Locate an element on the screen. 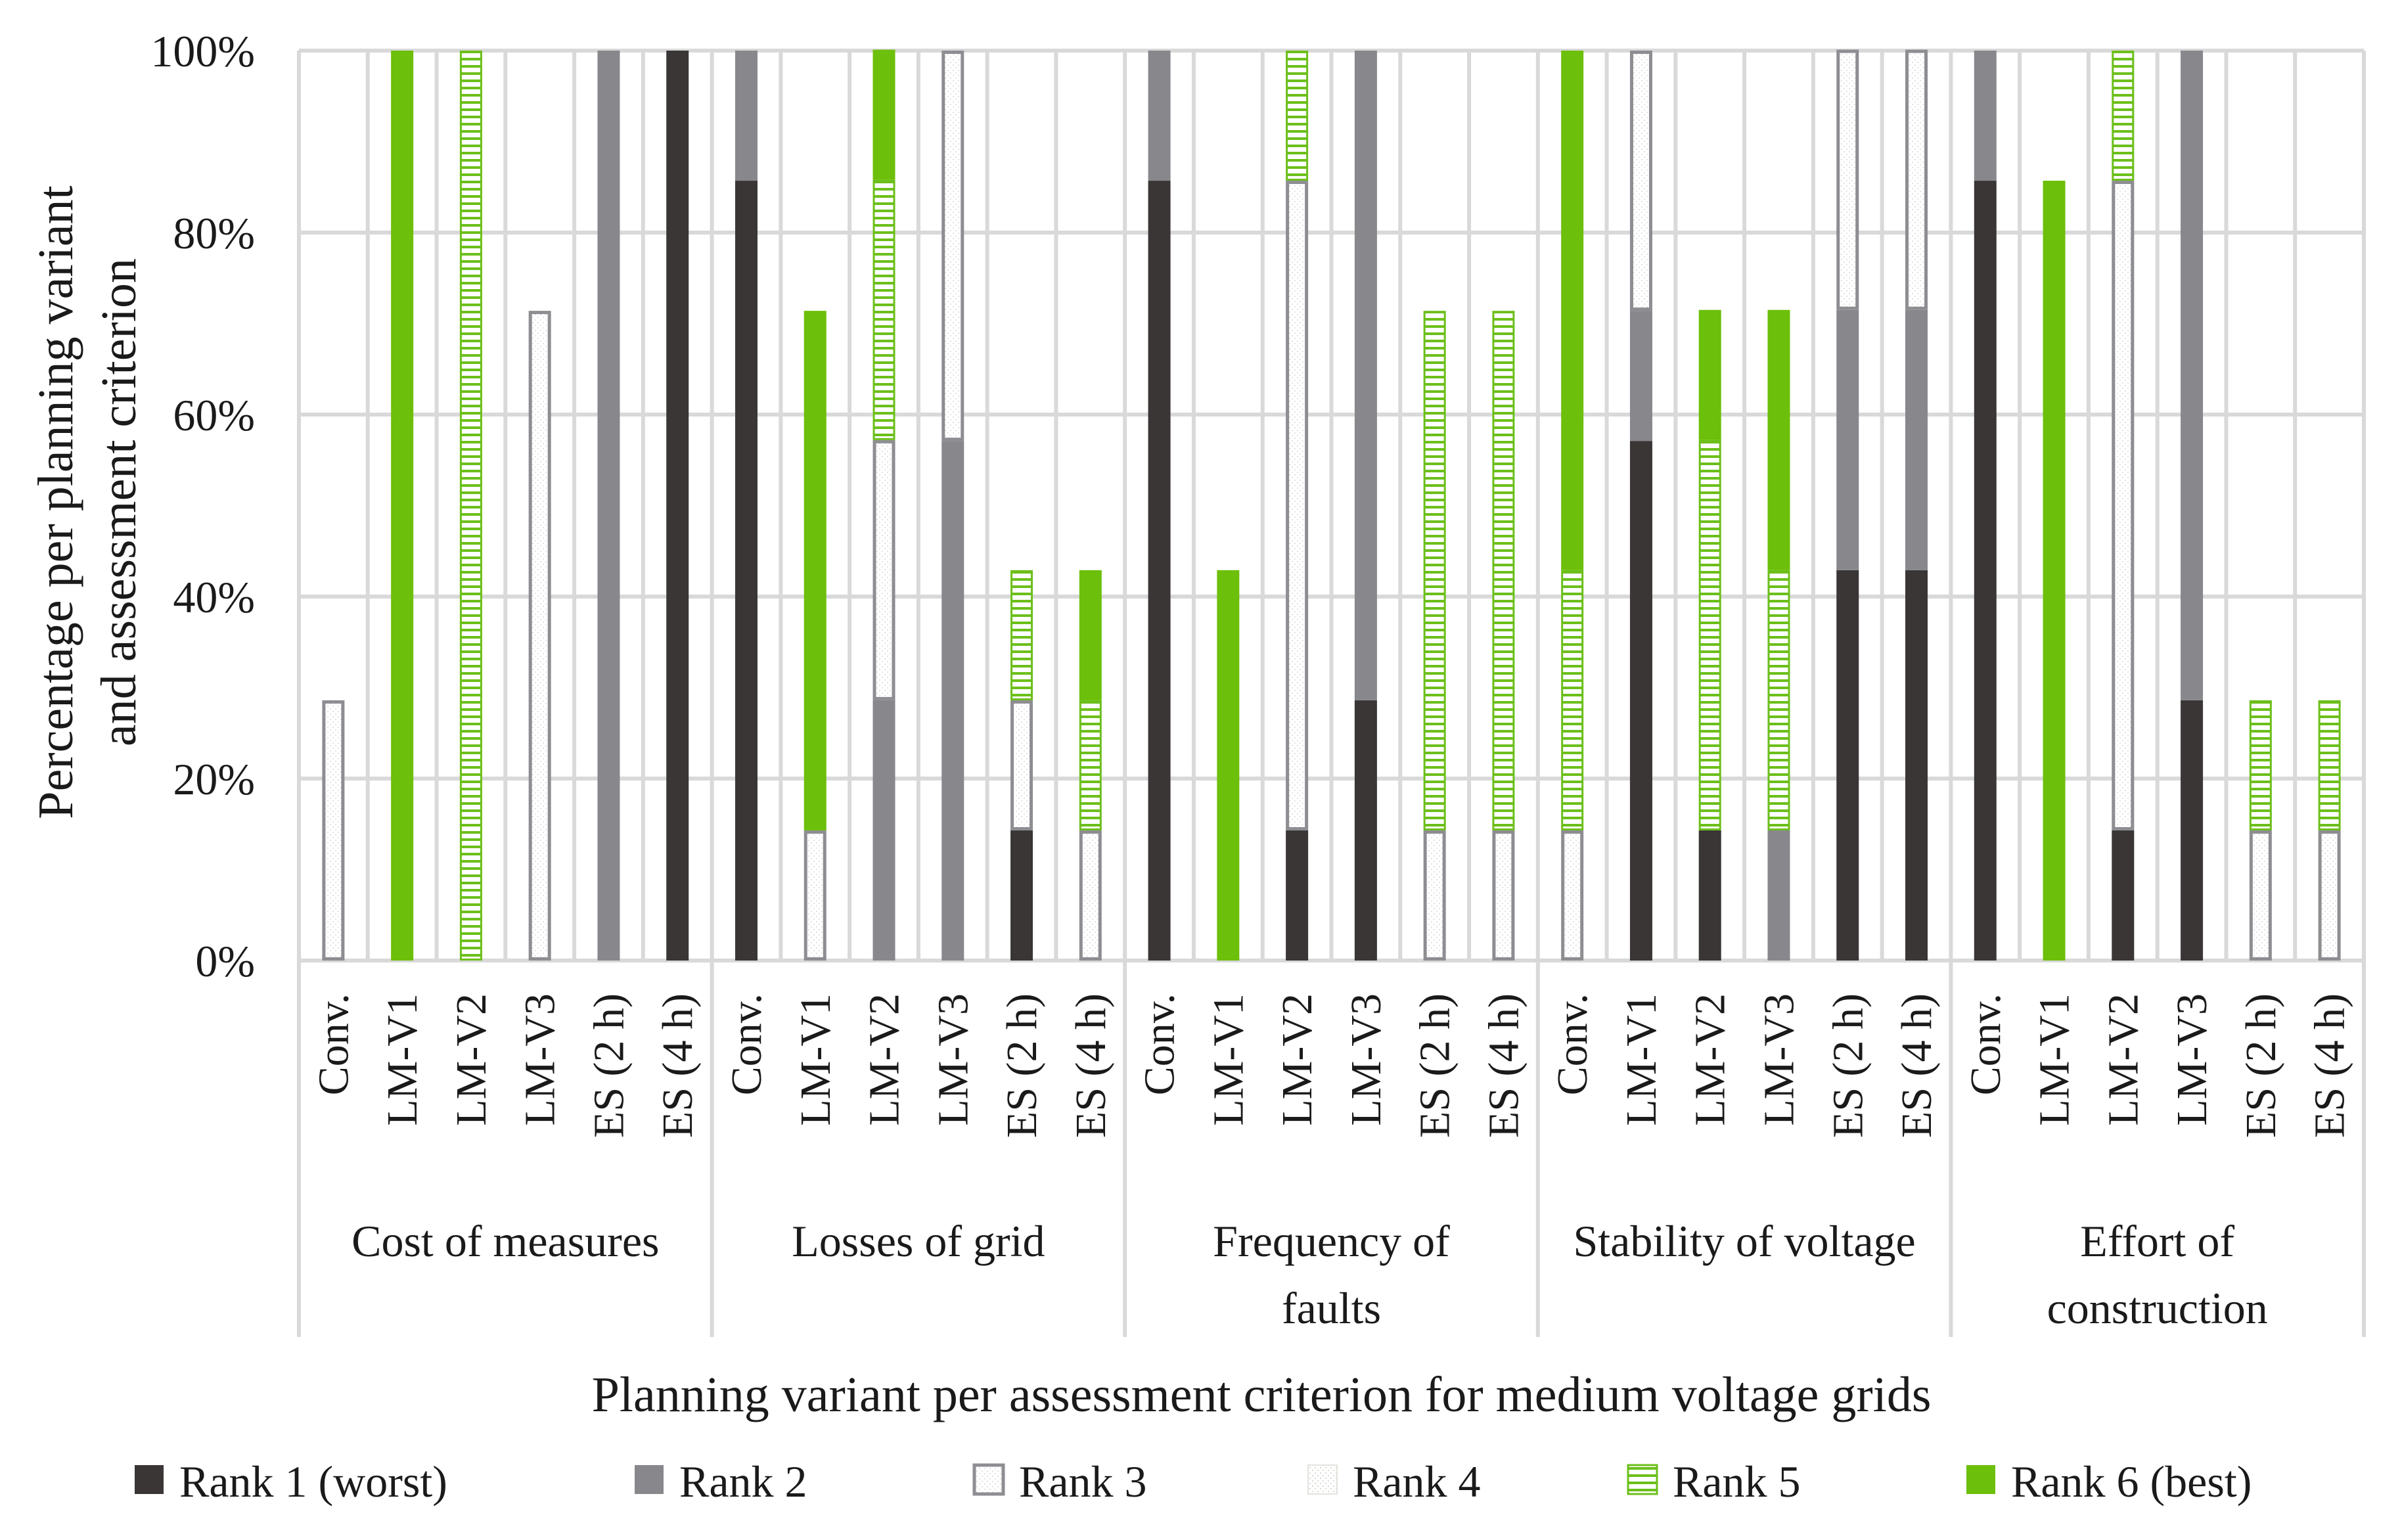 The width and height of the screenshot is (2400, 1540). legend-label: Rank 1 (worst) is located at coordinates (313, 1482).